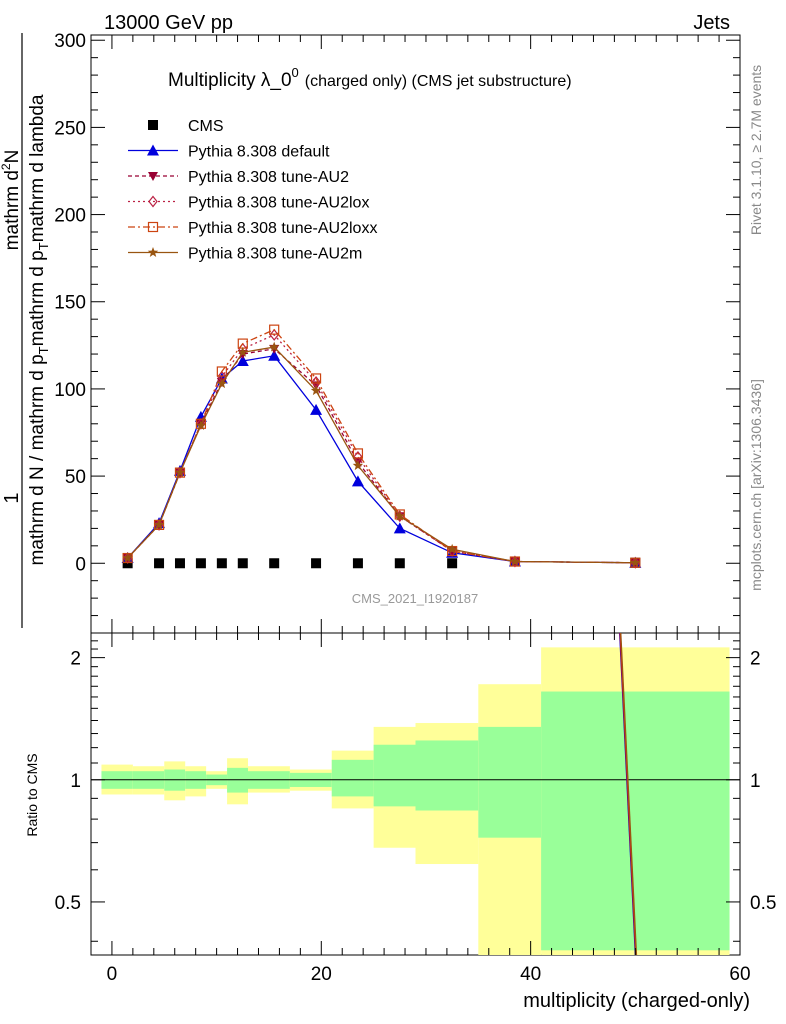 The height and width of the screenshot is (1024, 786). I want to click on legend-entry: Pythia 8.308 tune-AU2m, so click(245, 254).